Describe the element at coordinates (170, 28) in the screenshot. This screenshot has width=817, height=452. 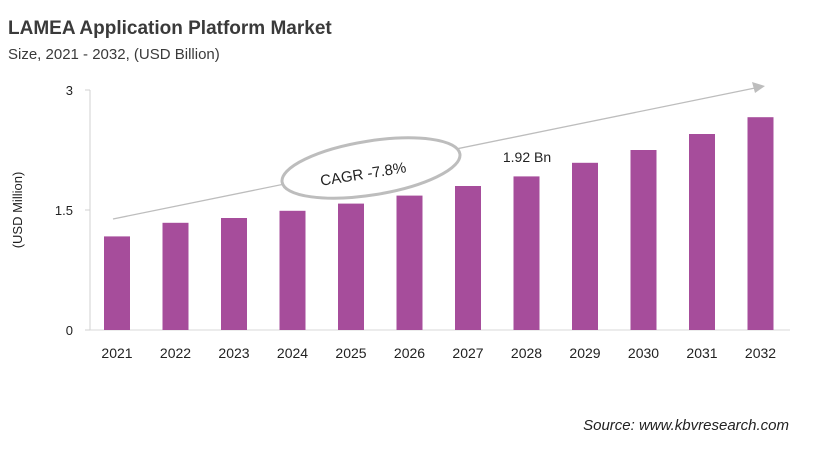
I see `chart-title: LAMEA Application Platform Market` at that location.